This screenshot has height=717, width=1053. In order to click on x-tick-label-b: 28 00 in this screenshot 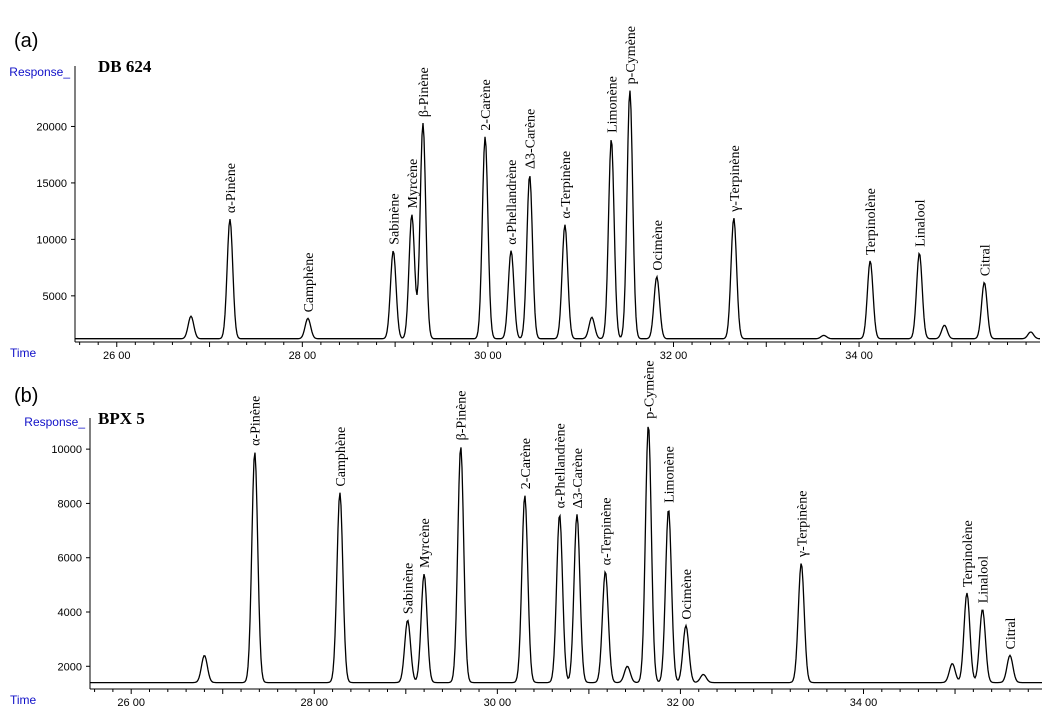, I will do `click(315, 703)`.